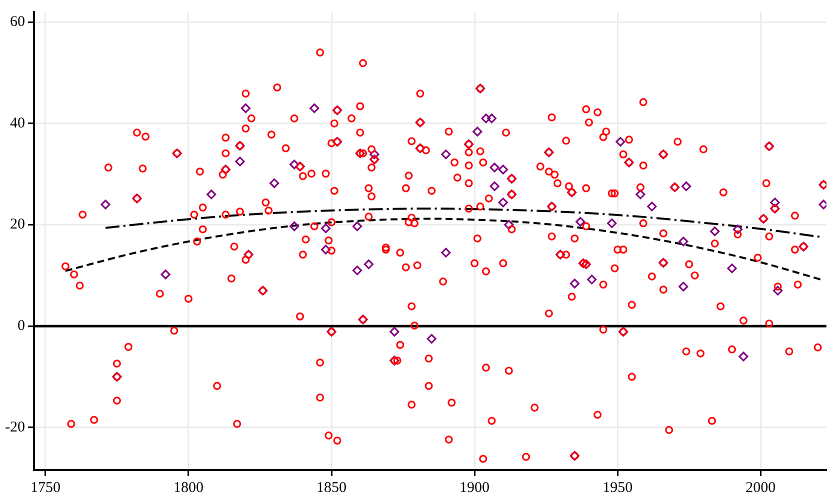  What do you see at coordinates (463, 223) in the screenshot?
I see `line-series` at bounding box center [463, 223].